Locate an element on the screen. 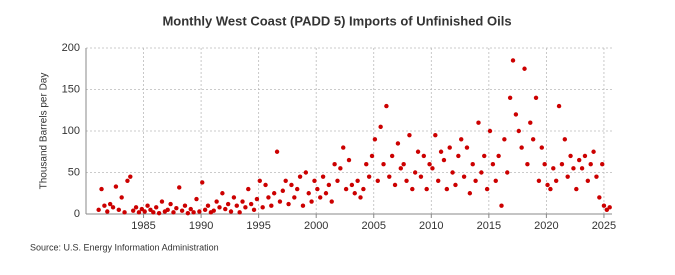  x-tick-label: 2025 is located at coordinates (604, 226).